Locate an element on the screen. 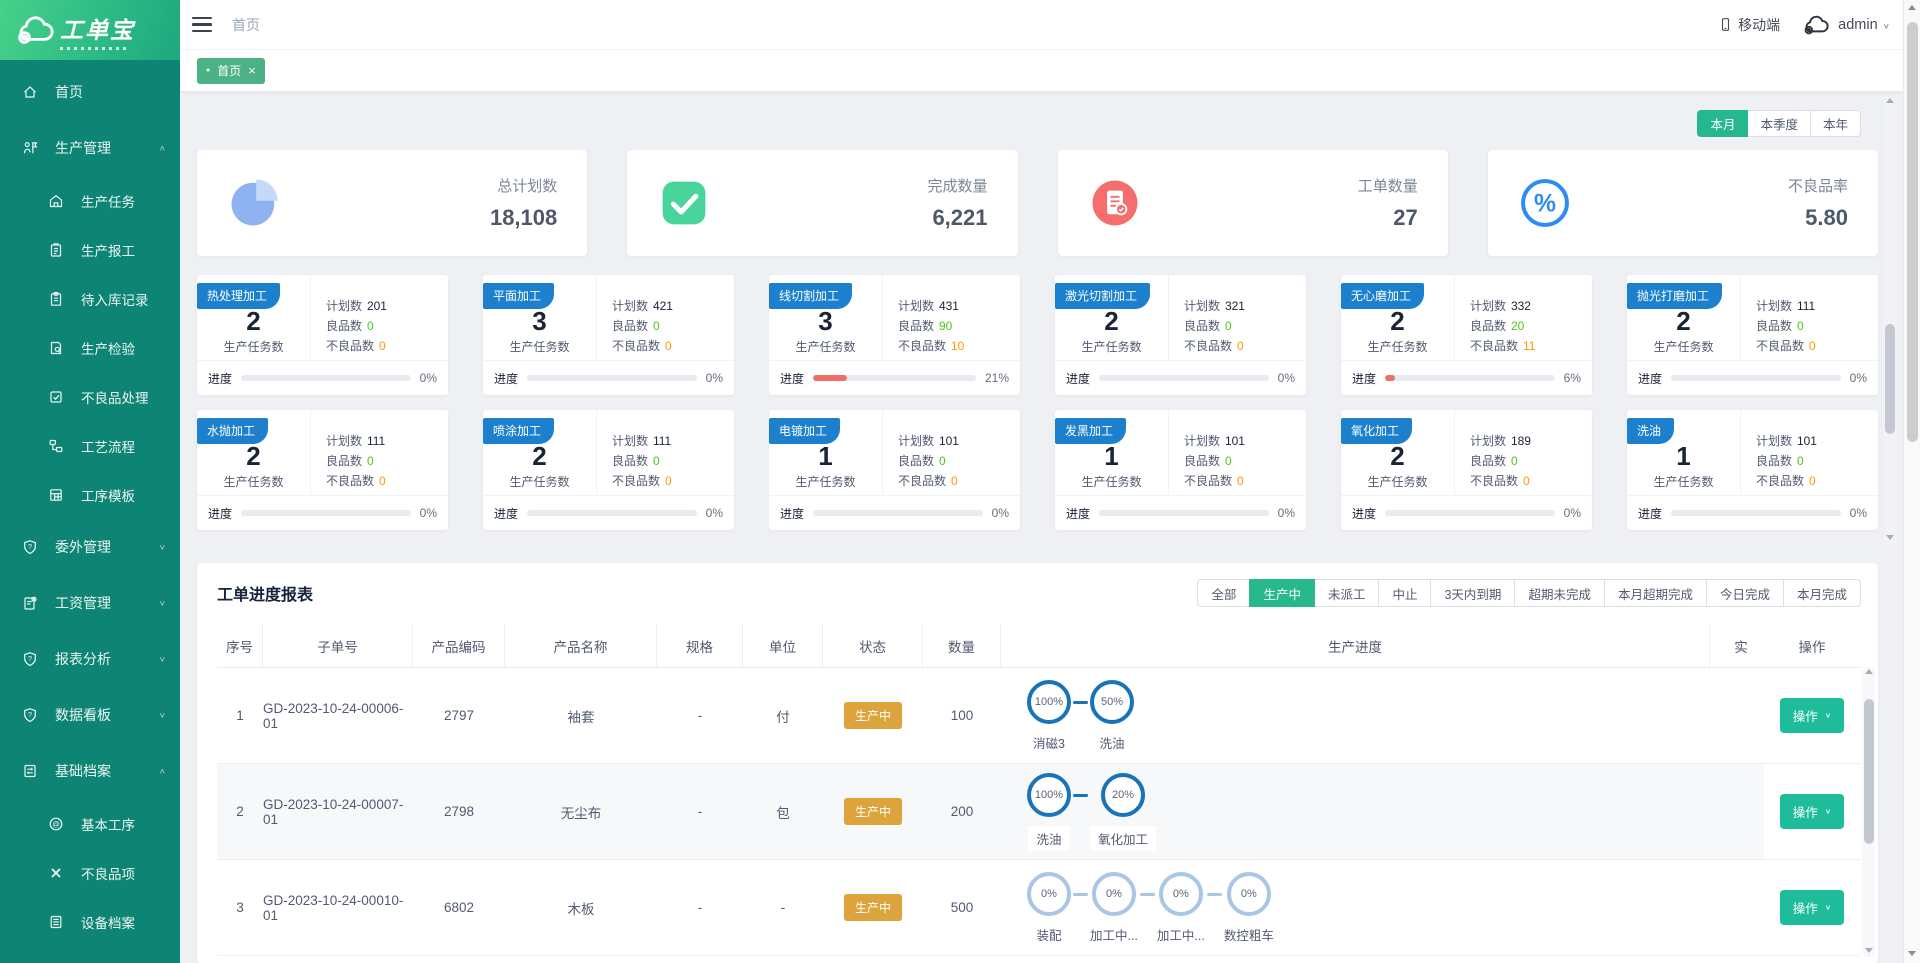 The image size is (1920, 963). progress-bar is located at coordinates (894, 378).